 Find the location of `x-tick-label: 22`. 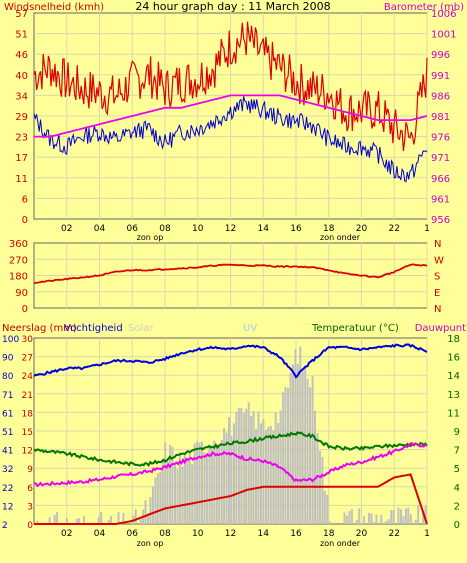

x-tick-label: 22 is located at coordinates (394, 229).